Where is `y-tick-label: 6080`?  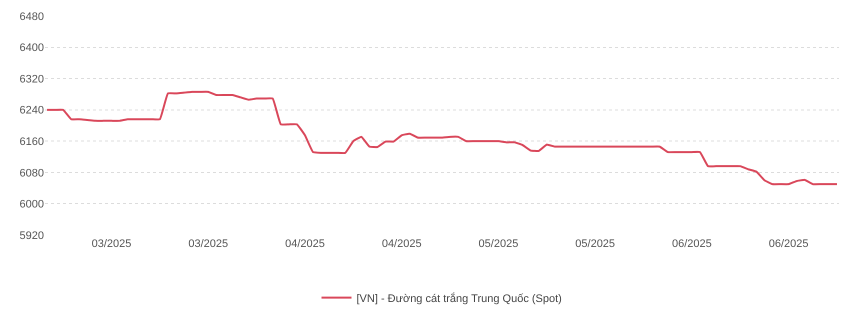 y-tick-label: 6080 is located at coordinates (32, 173).